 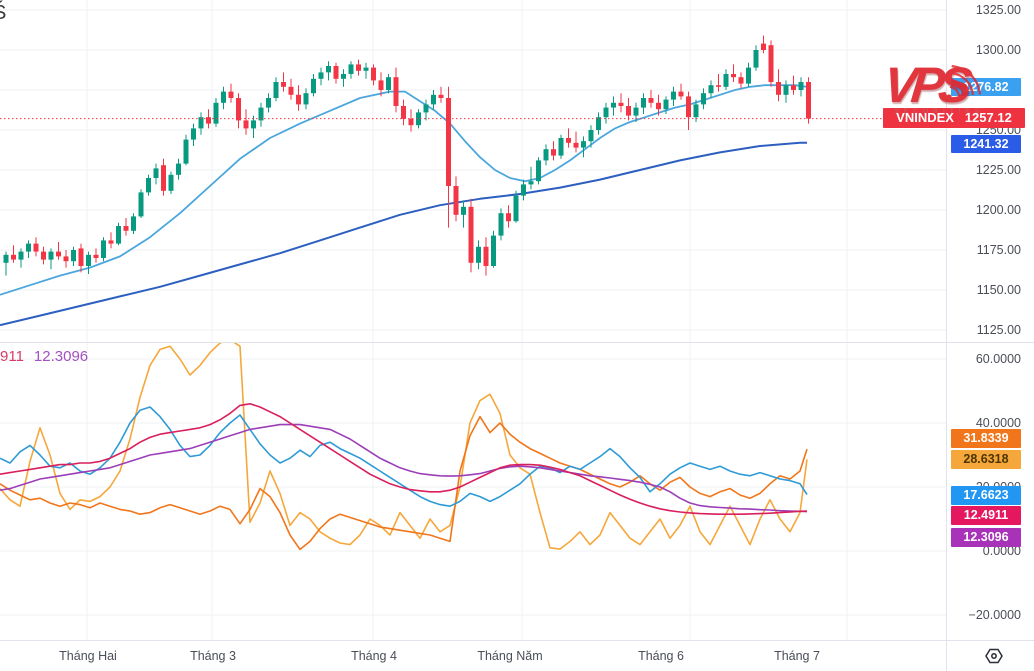 I want to click on pane-divider, so click(x=517, y=342).